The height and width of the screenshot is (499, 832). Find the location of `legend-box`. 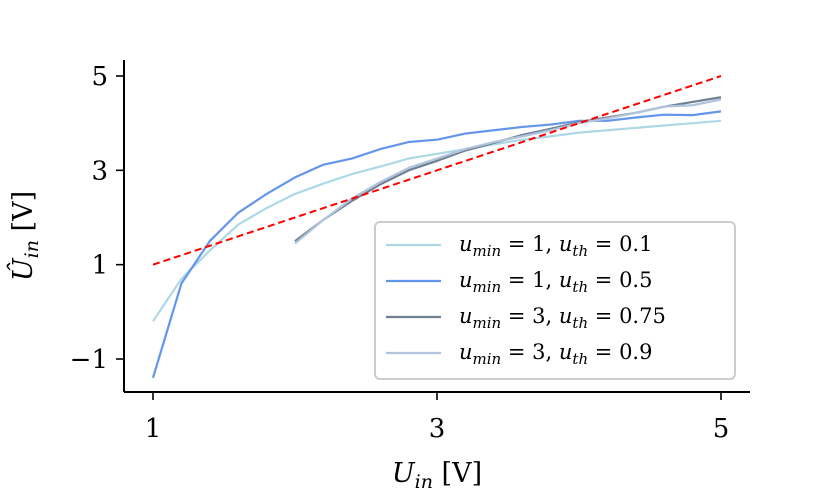

legend-box is located at coordinates (555, 300).